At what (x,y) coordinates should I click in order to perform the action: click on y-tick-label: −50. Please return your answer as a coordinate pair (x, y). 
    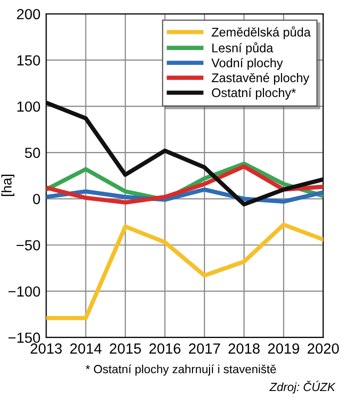
    Looking at the image, I should click on (28, 245).